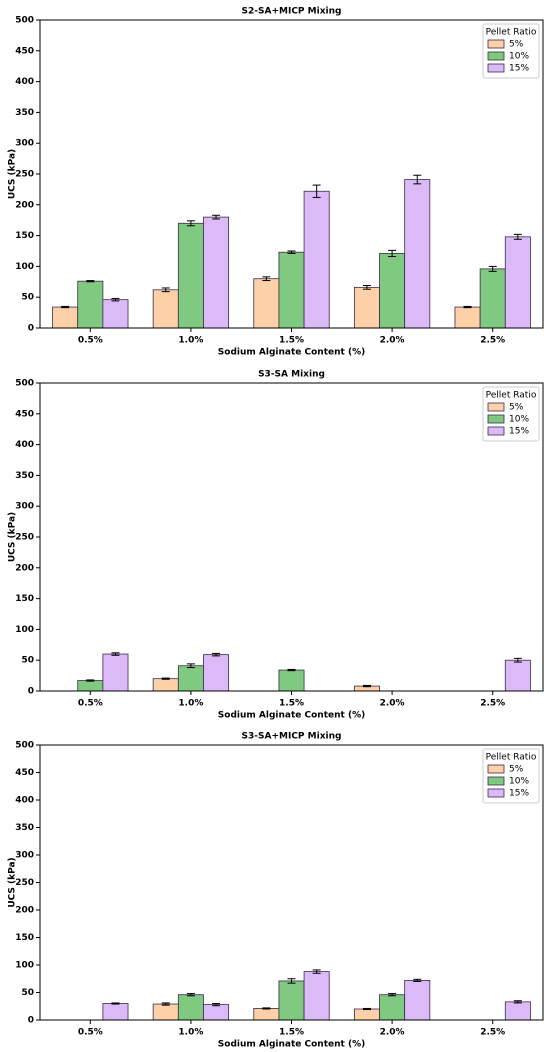 The height and width of the screenshot is (1052, 550). I want to click on y-axis-label: UCS (kPa), so click(13, 882).